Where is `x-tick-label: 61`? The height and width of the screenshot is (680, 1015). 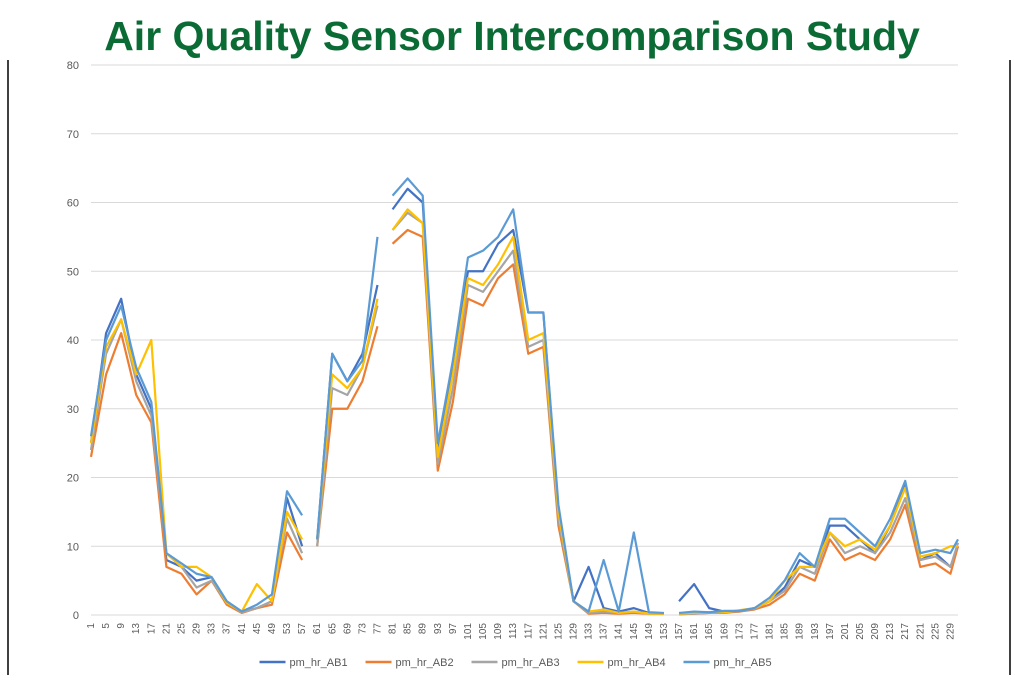 x-tick-label: 61 is located at coordinates (317, 629).